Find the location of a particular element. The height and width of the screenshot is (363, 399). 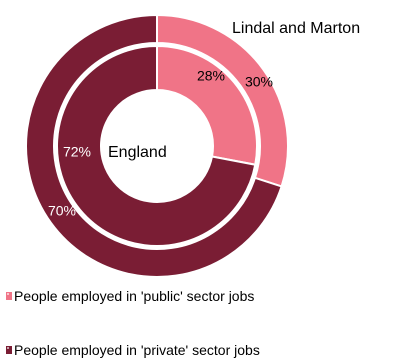

legend-label-private: People employed in 'private' sector jobs is located at coordinates (137, 350).